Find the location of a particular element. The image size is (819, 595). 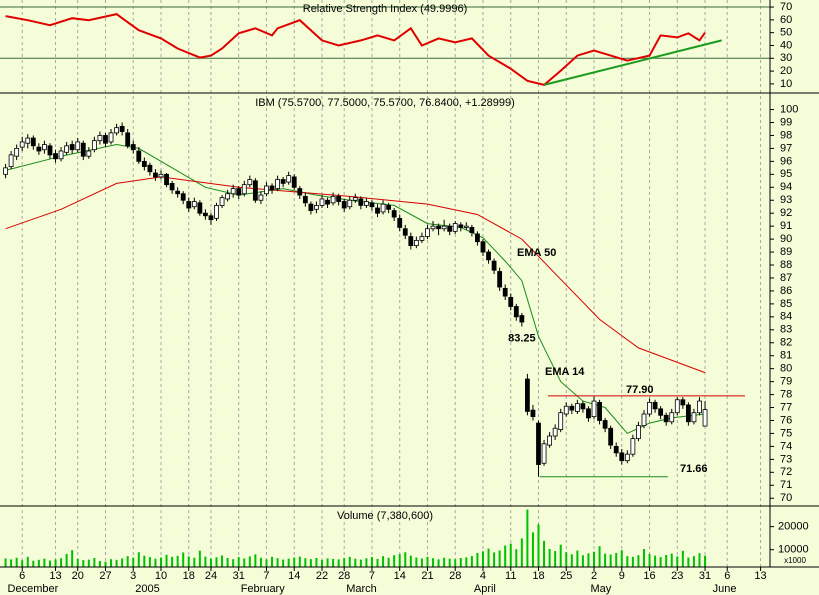

trend-line is located at coordinates (632, 62).